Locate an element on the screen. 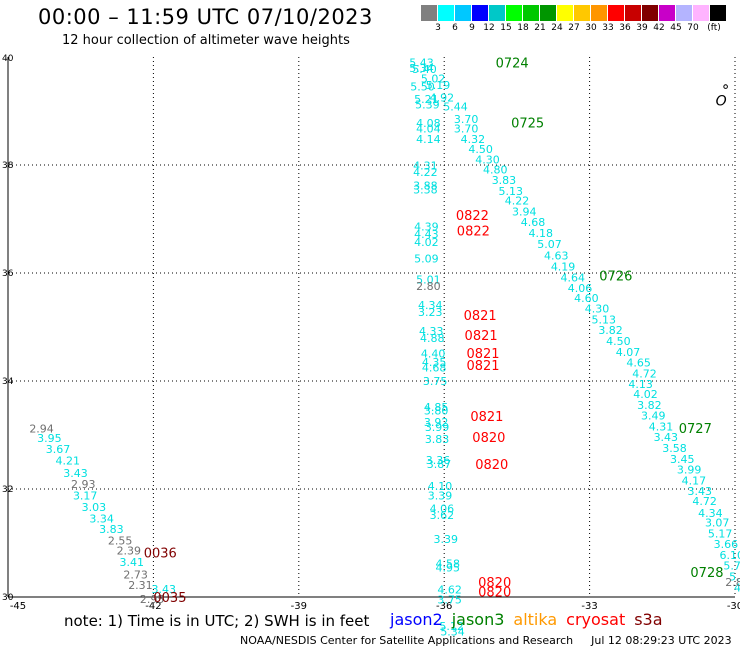 The width and height of the screenshot is (740, 650). pass-time-label: 0726 is located at coordinates (615, 277).